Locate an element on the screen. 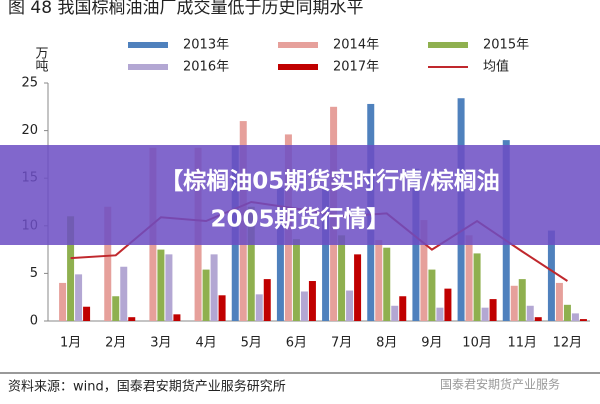  x-tick-label: 3月 is located at coordinates (160, 343).